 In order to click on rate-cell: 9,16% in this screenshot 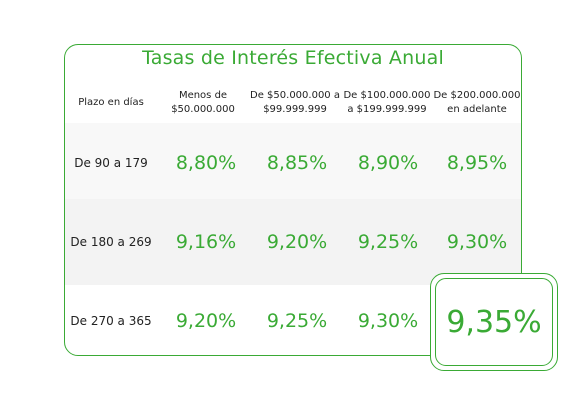, I will do `click(206, 242)`.